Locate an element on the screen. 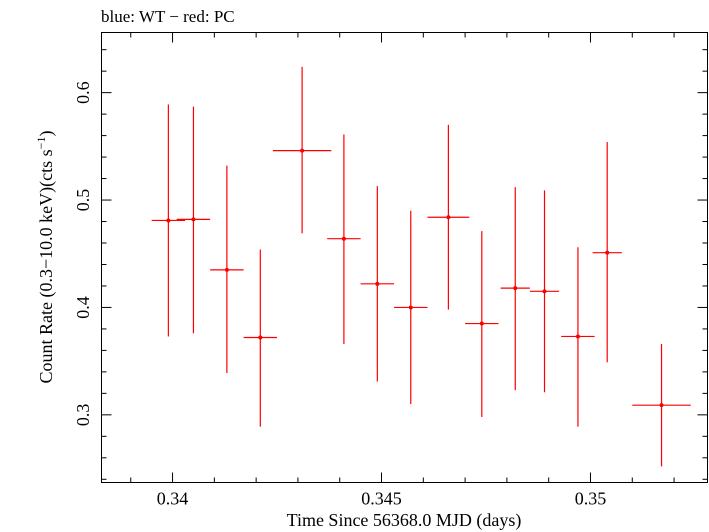  y-tick-label: 0.5 is located at coordinates (83, 200).